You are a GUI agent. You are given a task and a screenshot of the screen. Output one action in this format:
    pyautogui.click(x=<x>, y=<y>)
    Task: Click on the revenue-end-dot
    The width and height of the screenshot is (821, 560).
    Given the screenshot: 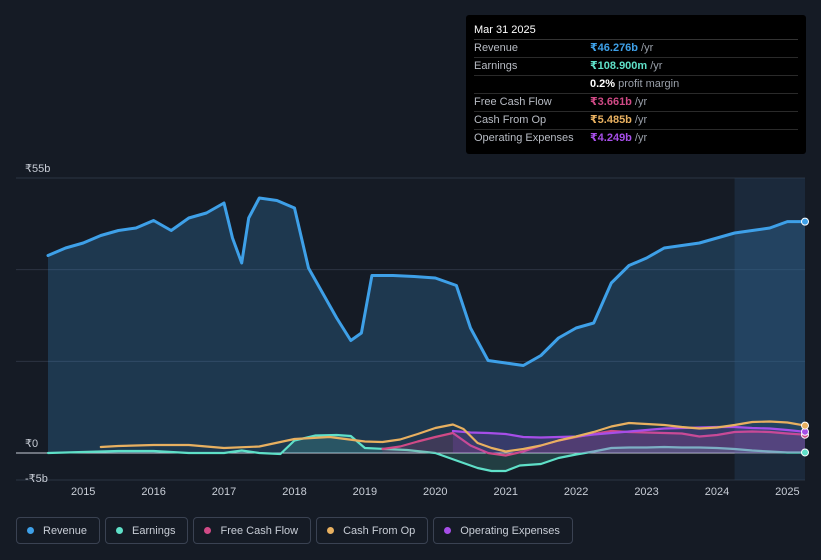 What is the action you would take?
    pyautogui.click(x=805, y=221)
    